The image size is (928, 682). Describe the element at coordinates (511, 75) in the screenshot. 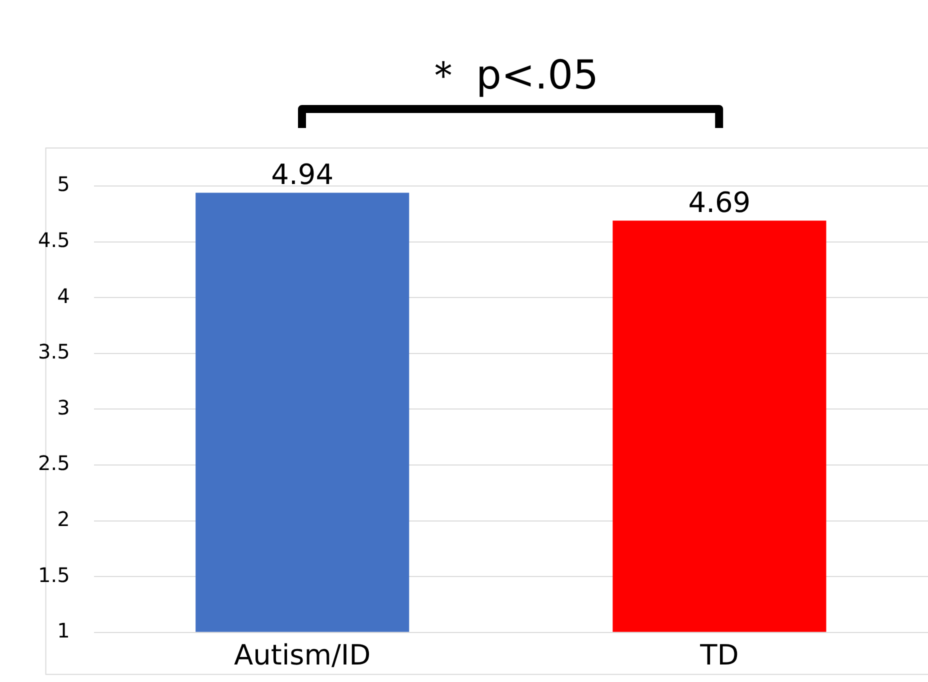

I see `text: ＊ p<.05` at that location.